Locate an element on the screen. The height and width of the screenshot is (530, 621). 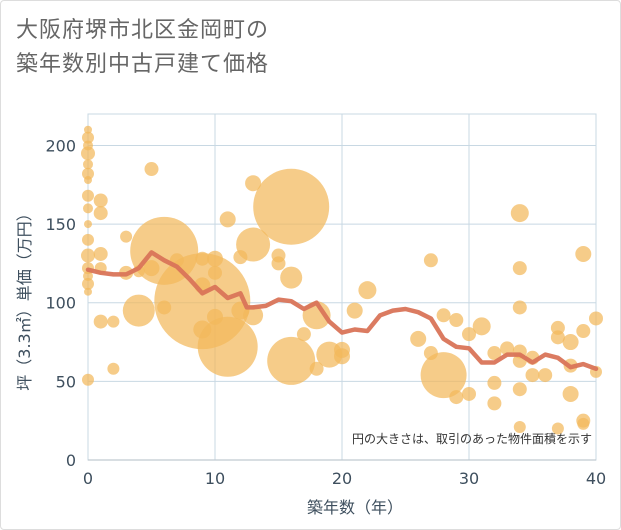
y-tick-label: 200 is located at coordinates (60, 145).